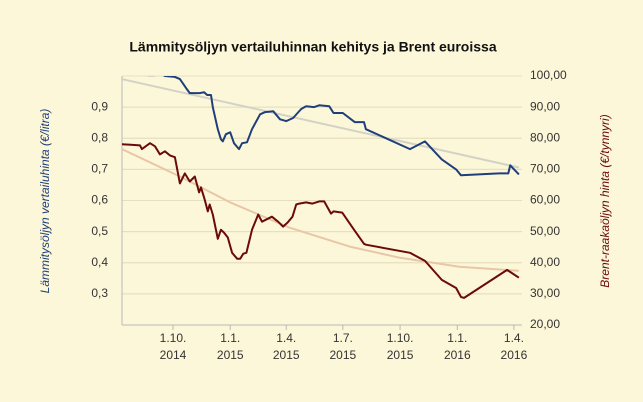  I want to click on y2-tick-label: 90,00, so click(545, 106).